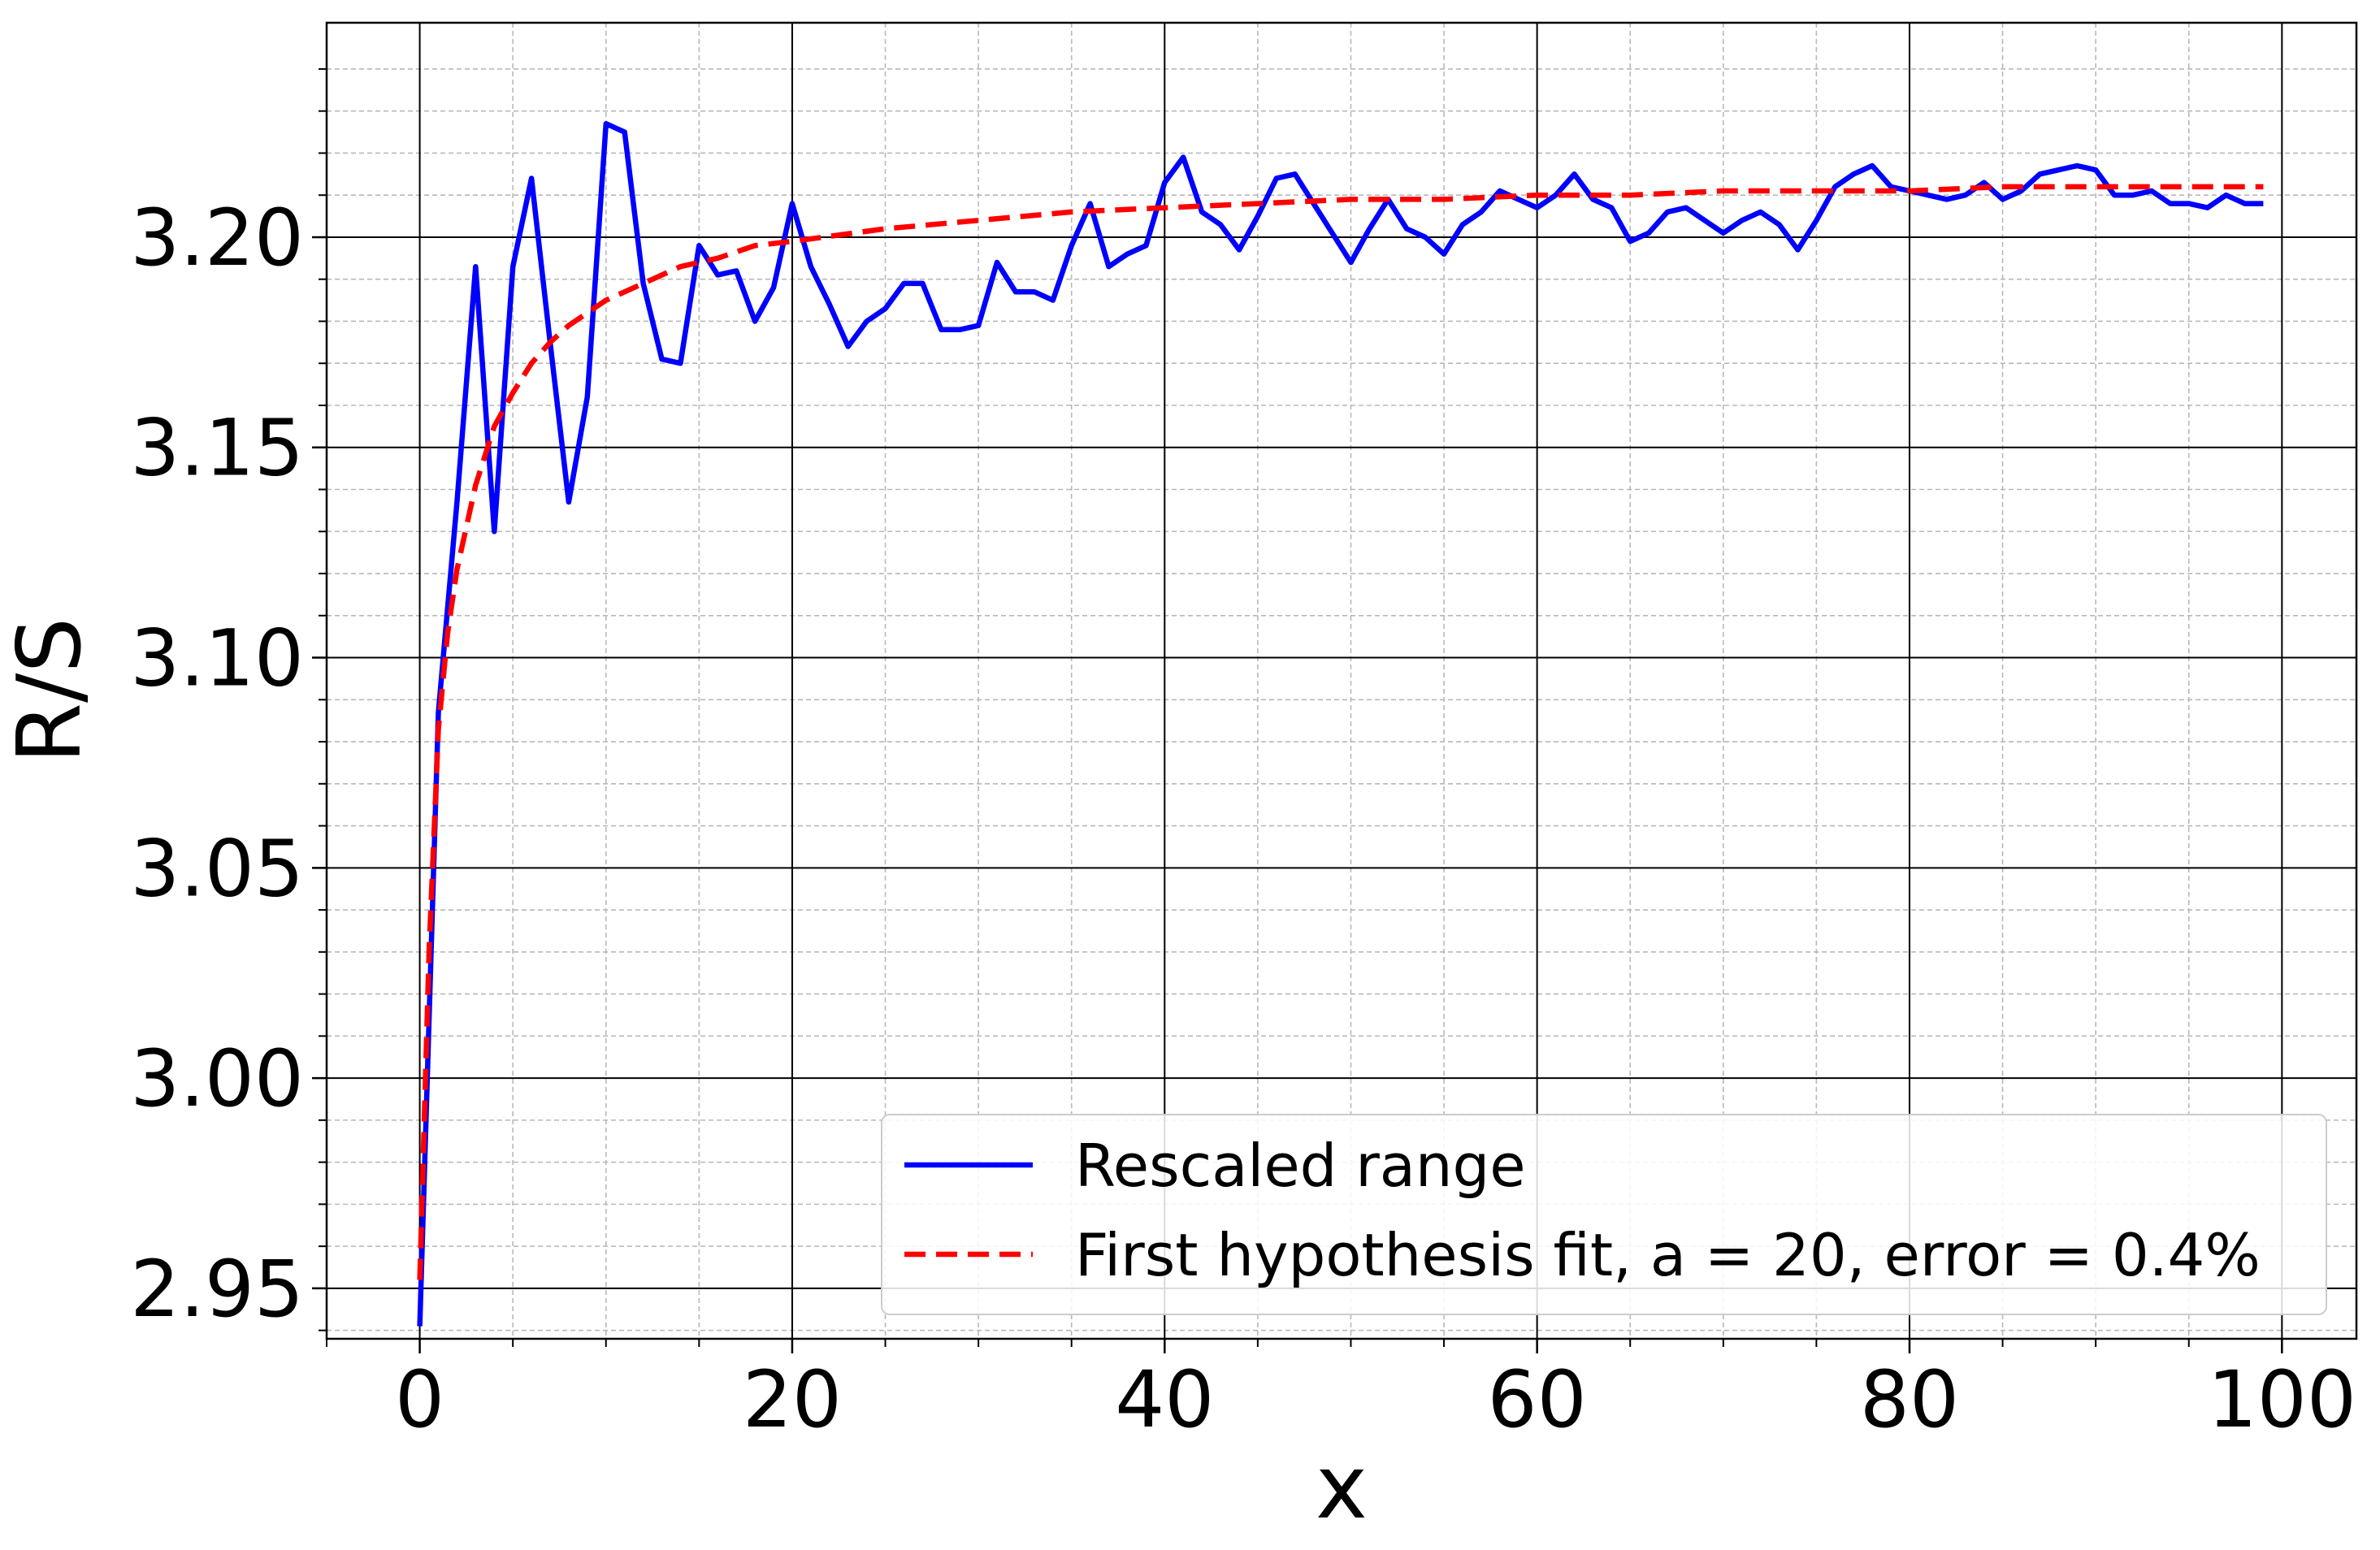 Image resolution: width=2380 pixels, height=1550 pixels. I want to click on y-tick-label: 3.10, so click(217, 658).